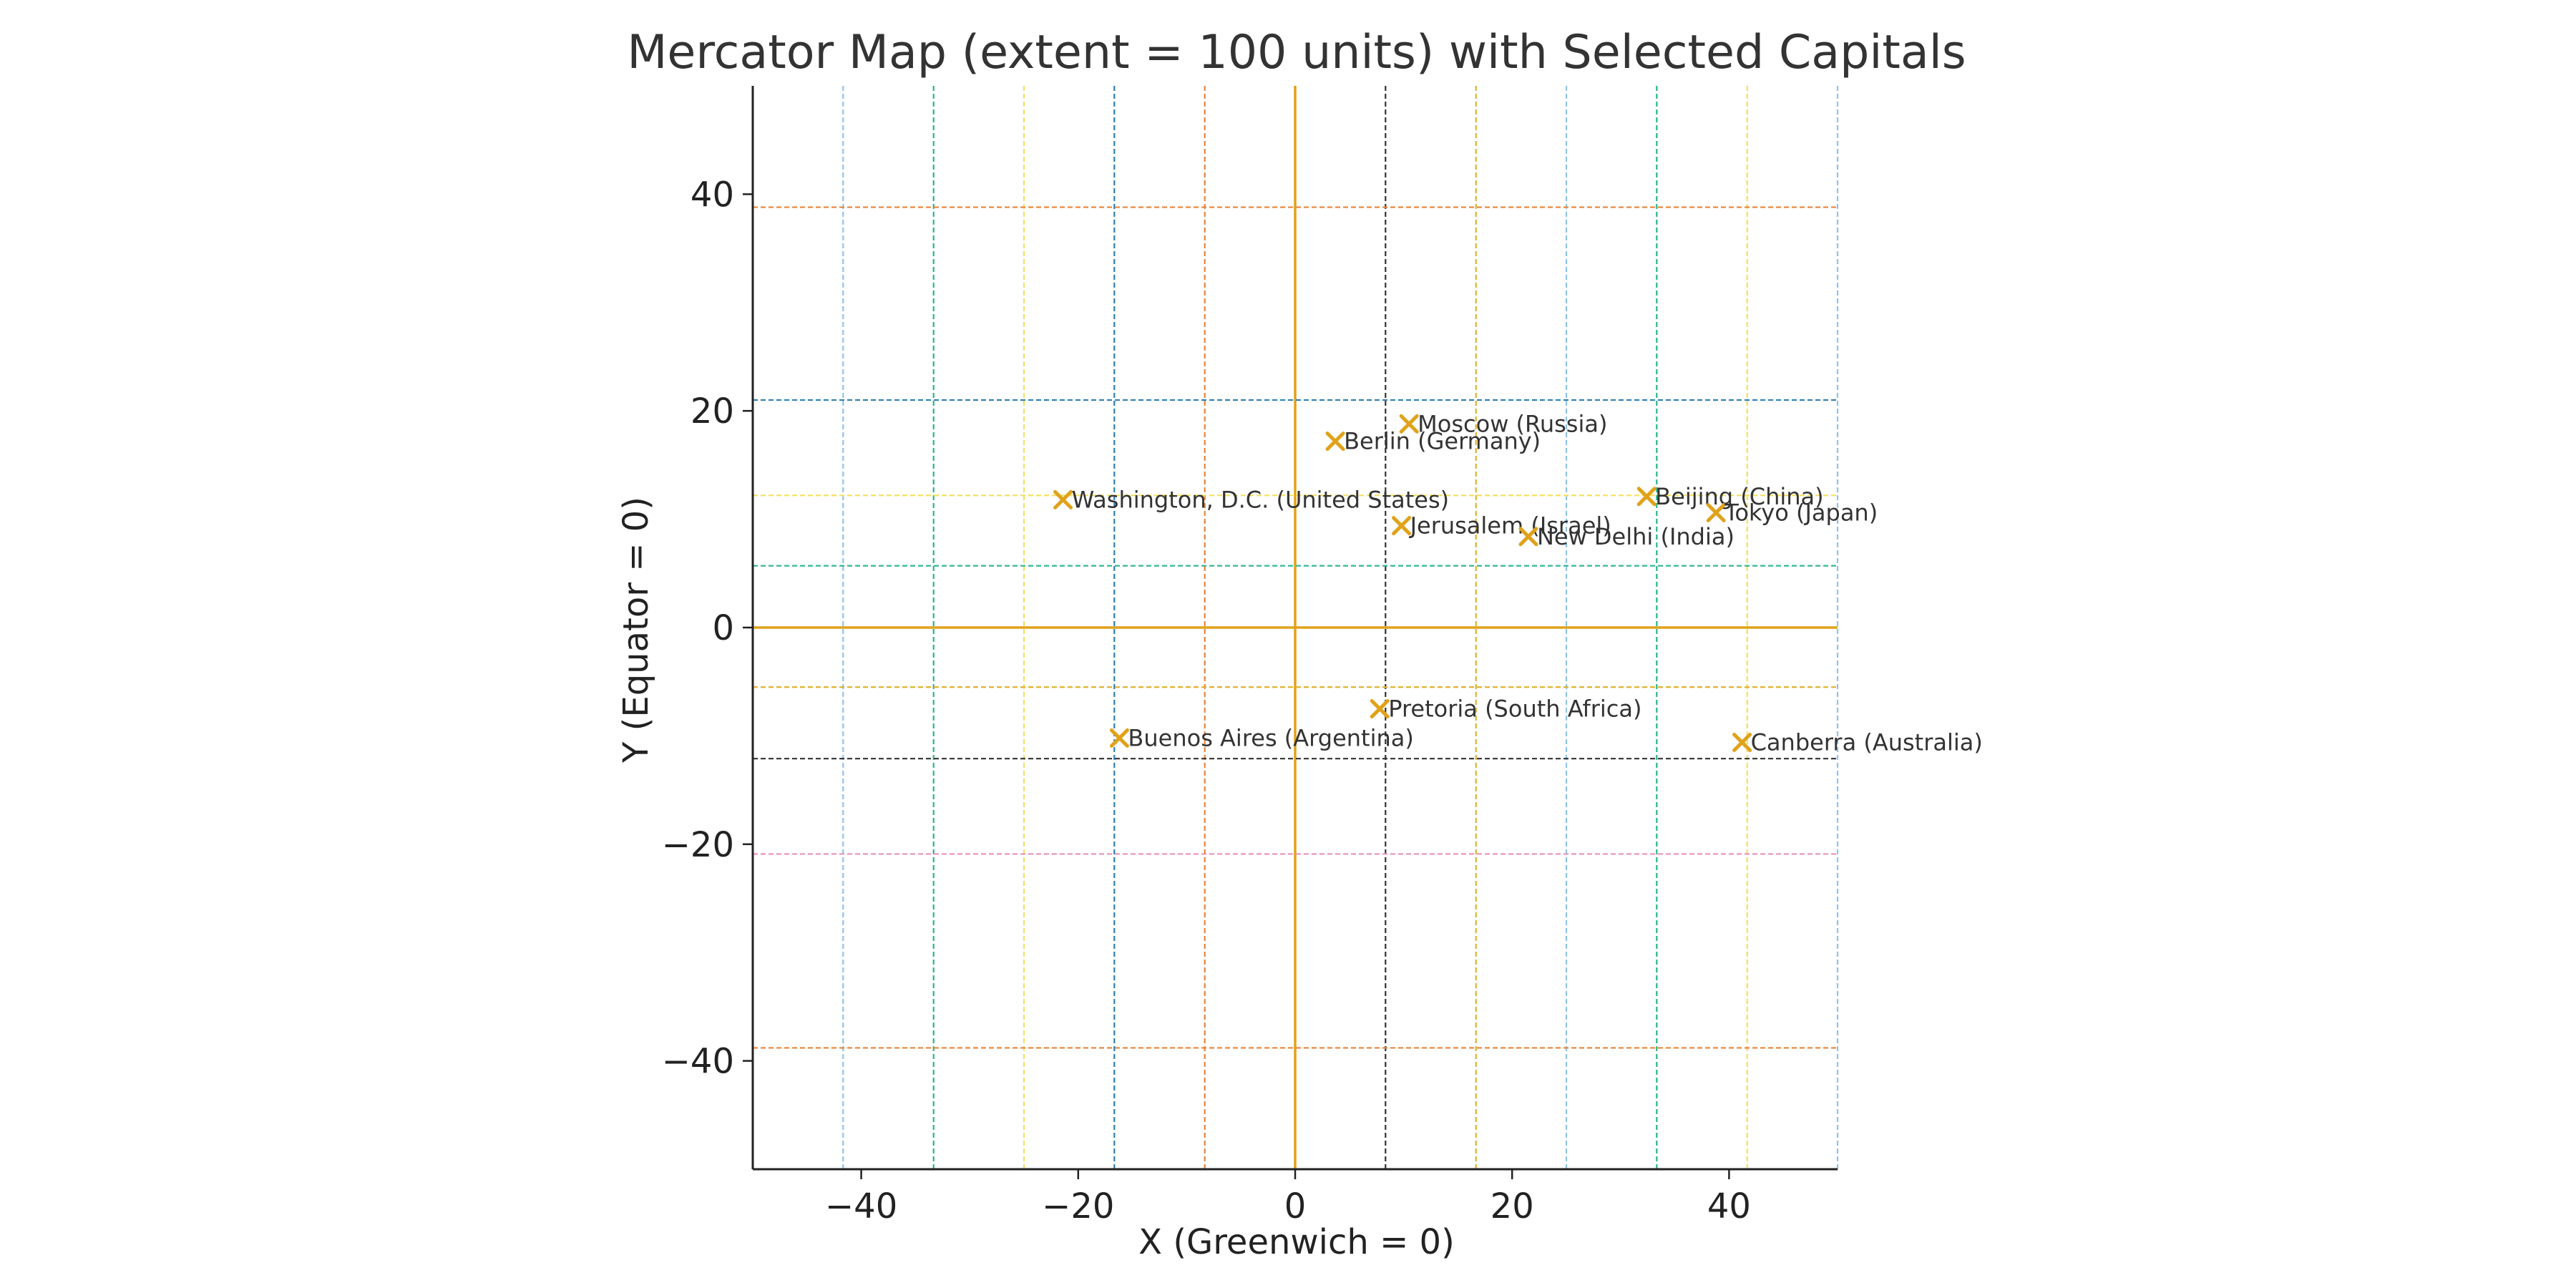  Describe the element at coordinates (712, 195) in the screenshot. I see `y-tick-label-4: 40` at that location.